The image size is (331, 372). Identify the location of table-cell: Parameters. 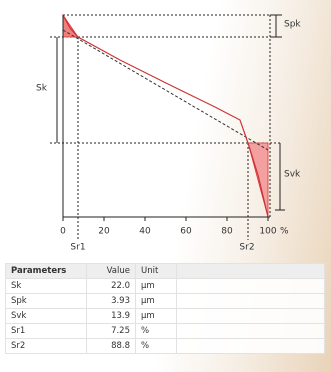
(46, 271).